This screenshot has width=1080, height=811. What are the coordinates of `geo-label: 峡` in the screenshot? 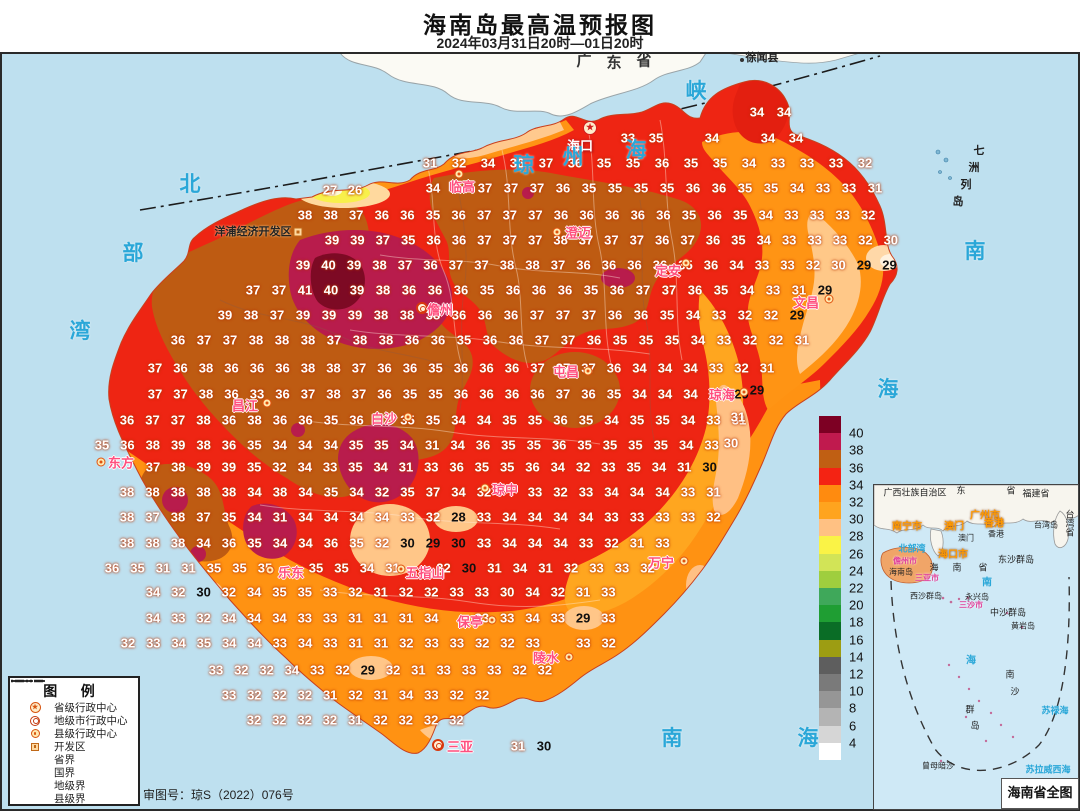 It's located at (696, 91).